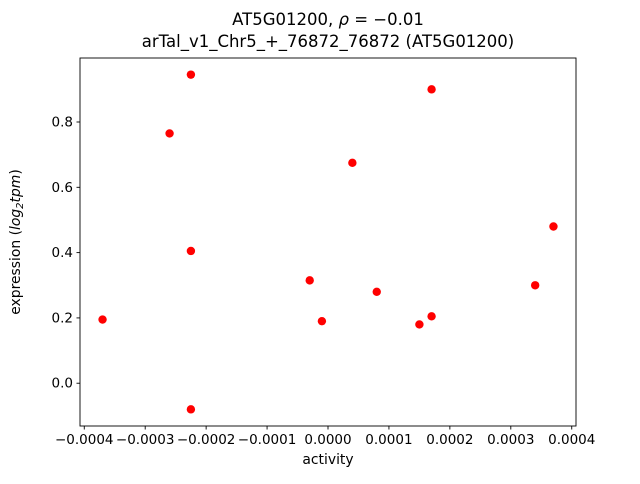 The width and height of the screenshot is (640, 484). What do you see at coordinates (84, 440) in the screenshot?
I see `x-tick-label: −0.0004` at bounding box center [84, 440].